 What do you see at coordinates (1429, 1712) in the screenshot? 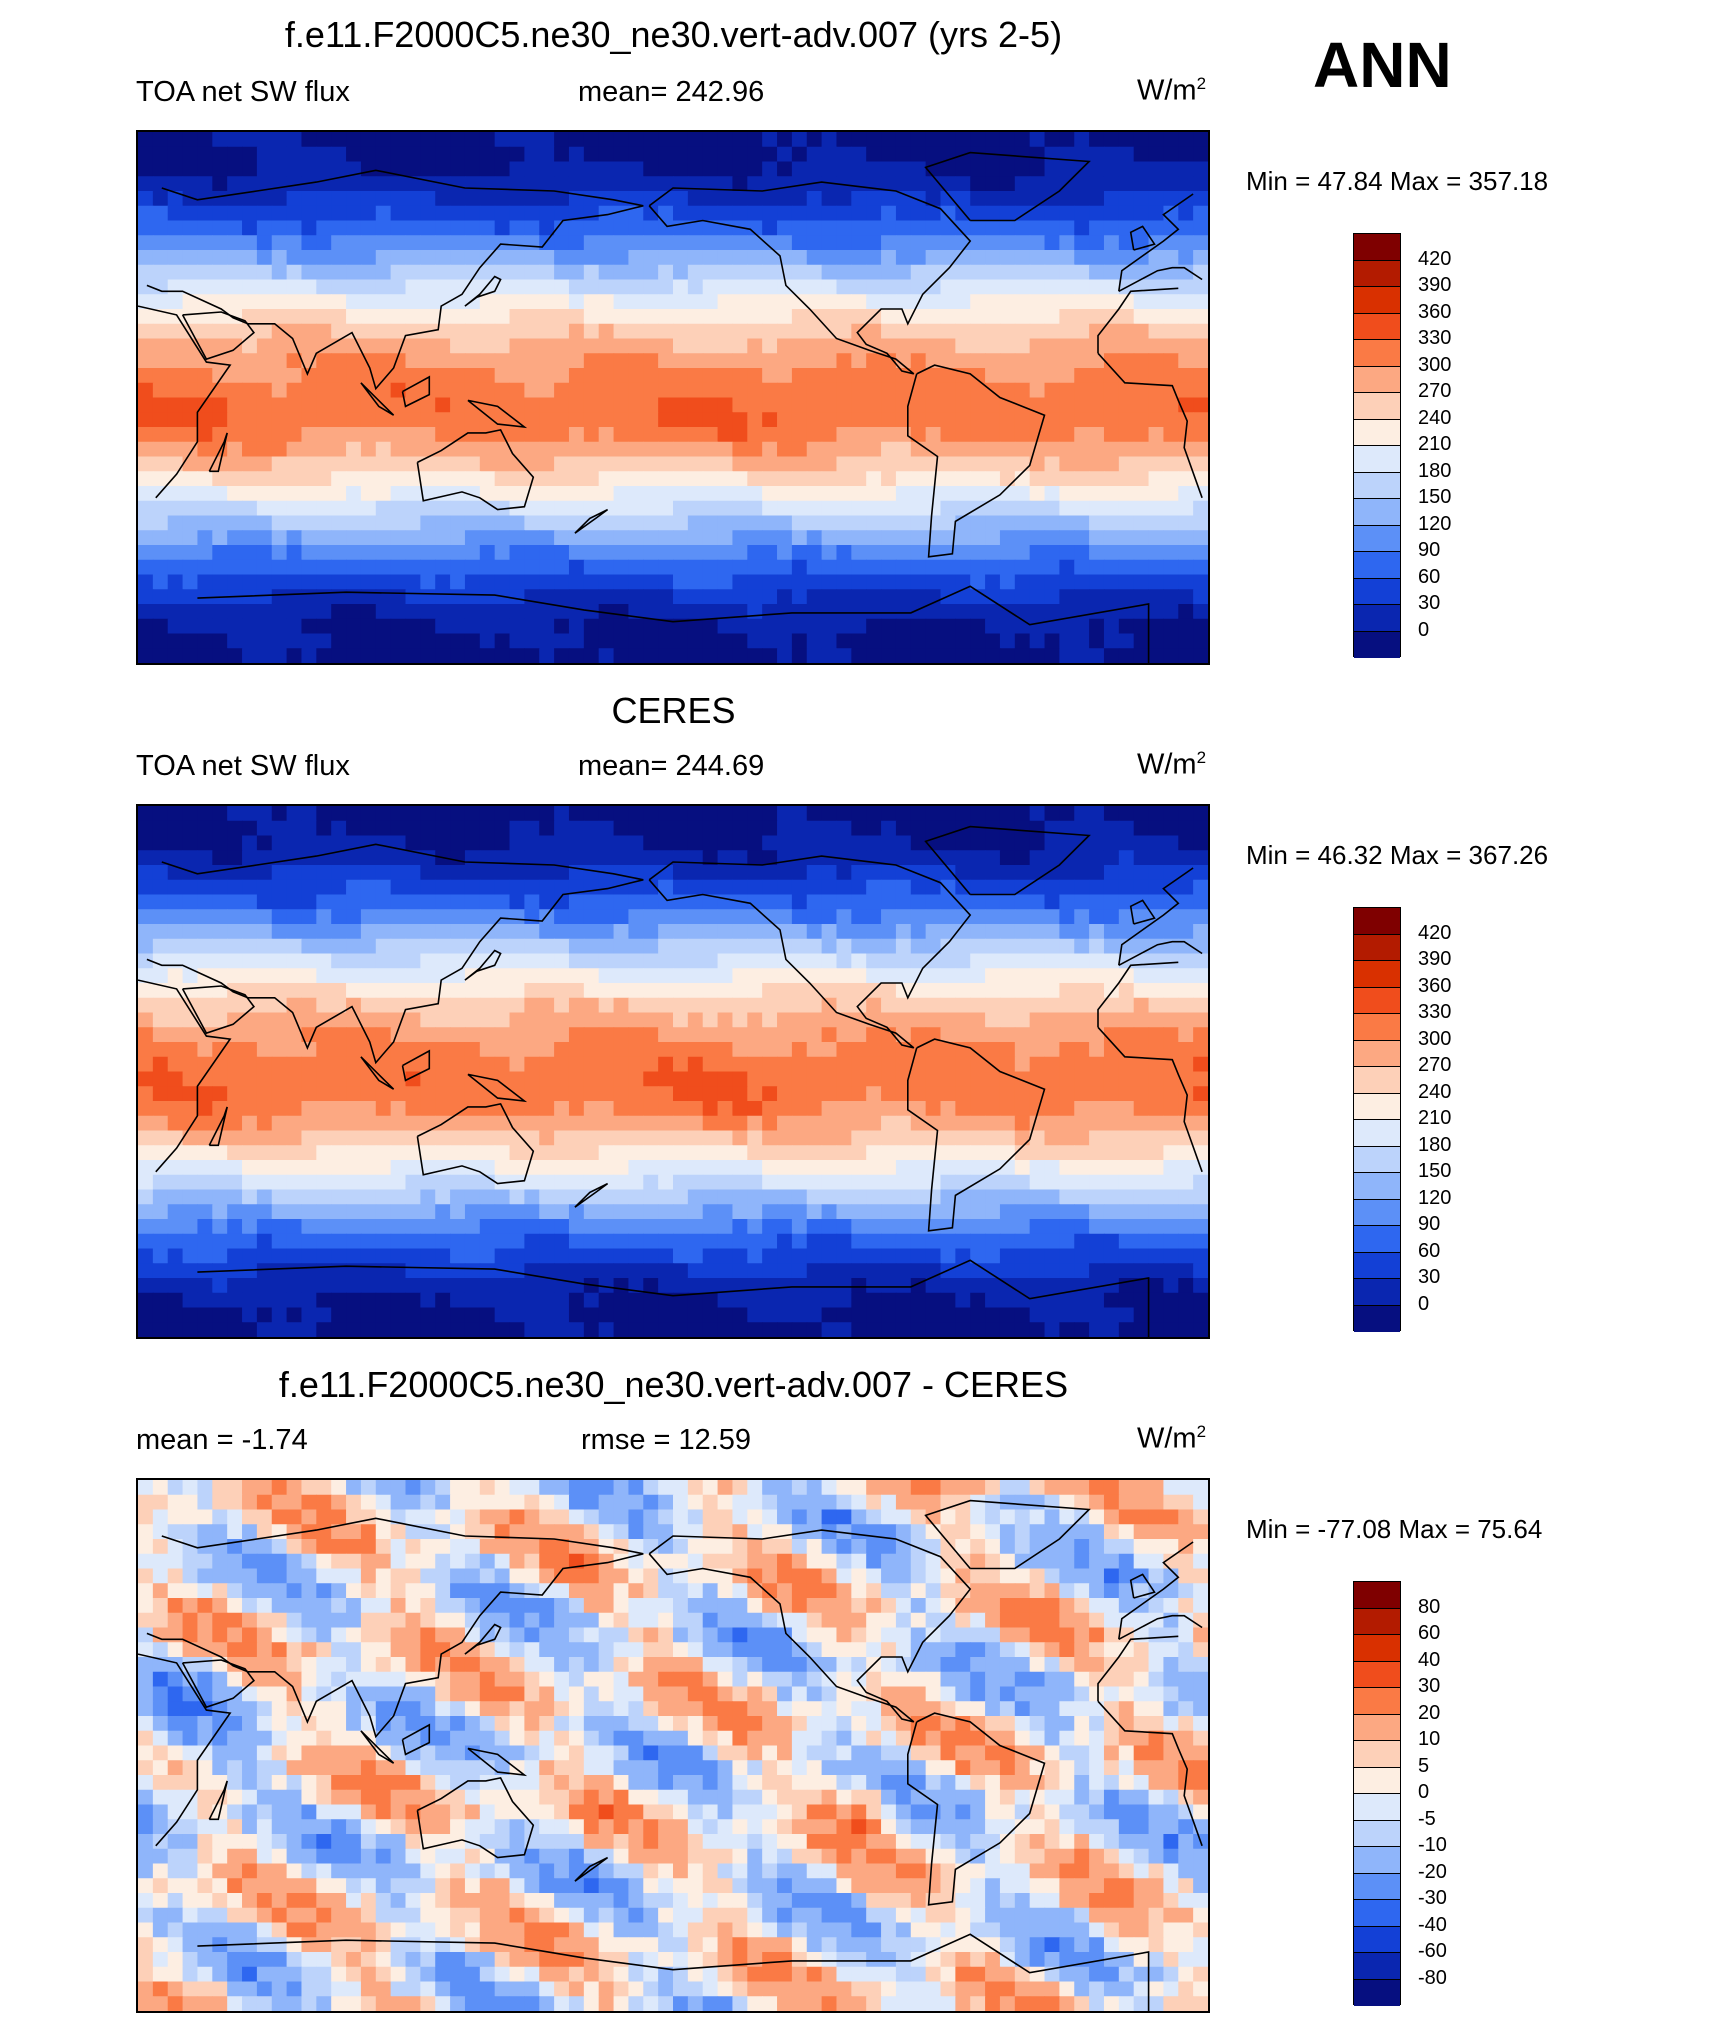
I see `colorbar-tick-label: 20` at bounding box center [1429, 1712].